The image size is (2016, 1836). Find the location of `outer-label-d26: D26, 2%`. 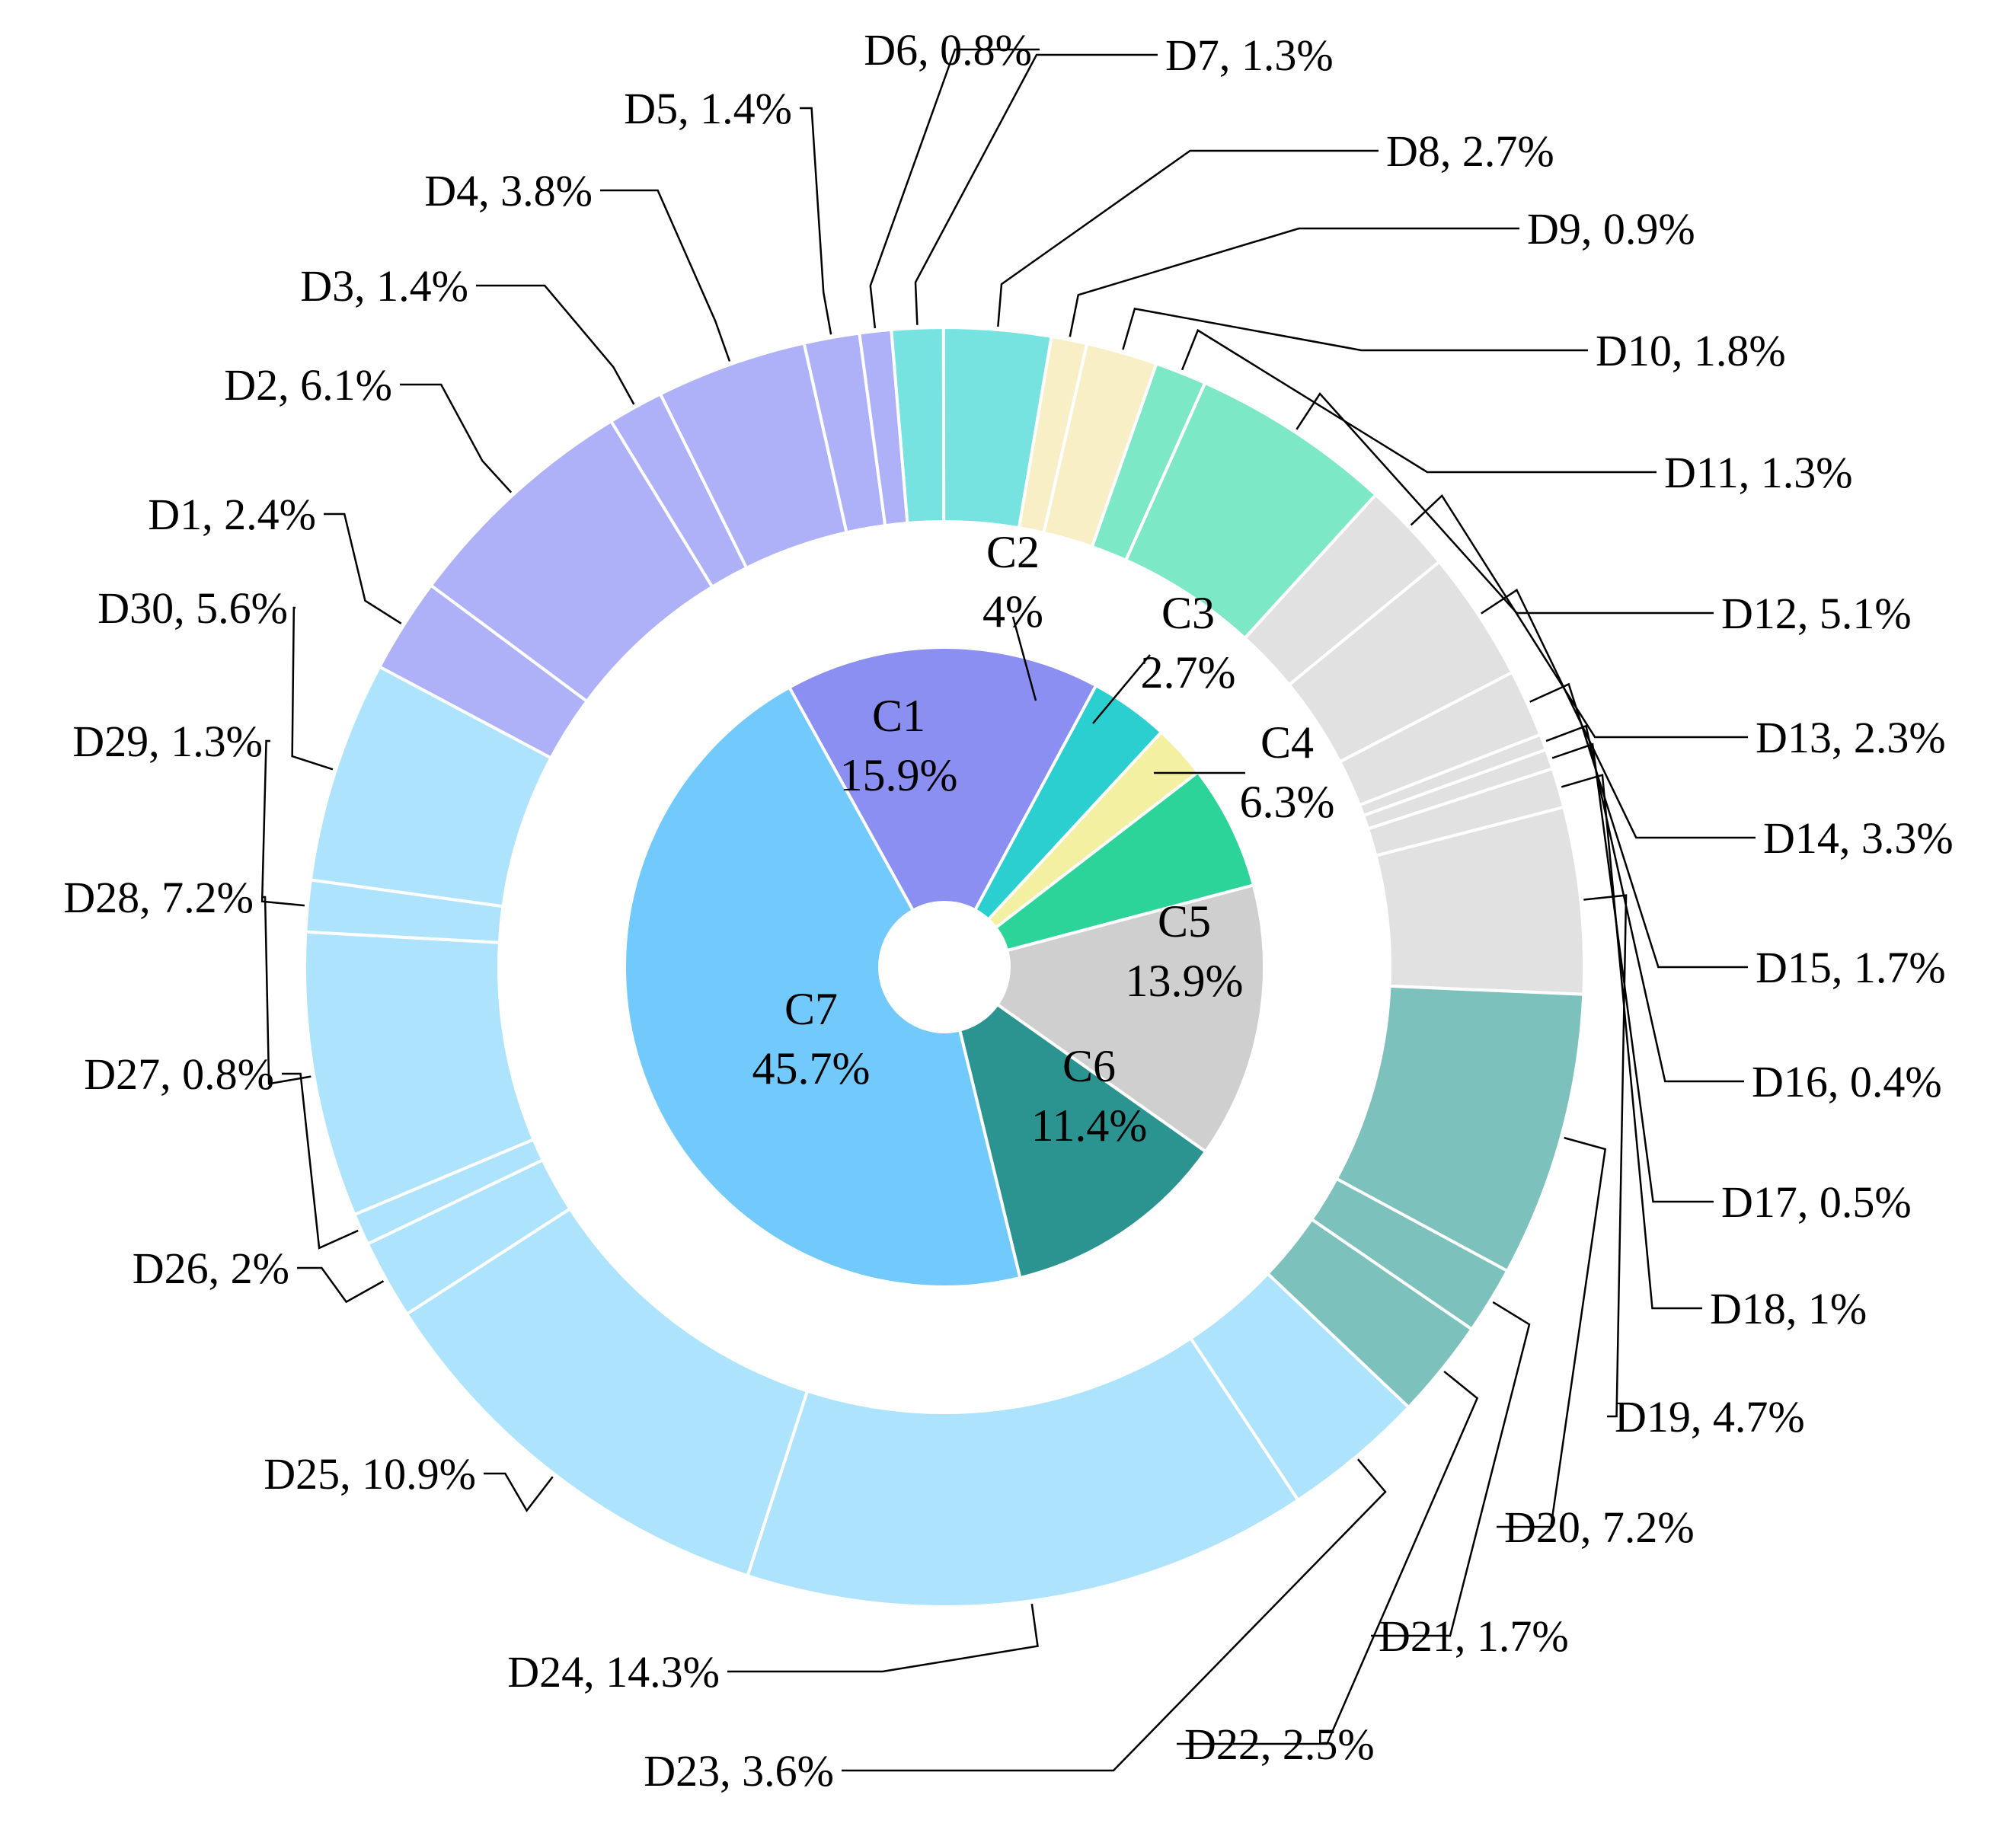

outer-label-d26: D26, 2% is located at coordinates (211, 1268).